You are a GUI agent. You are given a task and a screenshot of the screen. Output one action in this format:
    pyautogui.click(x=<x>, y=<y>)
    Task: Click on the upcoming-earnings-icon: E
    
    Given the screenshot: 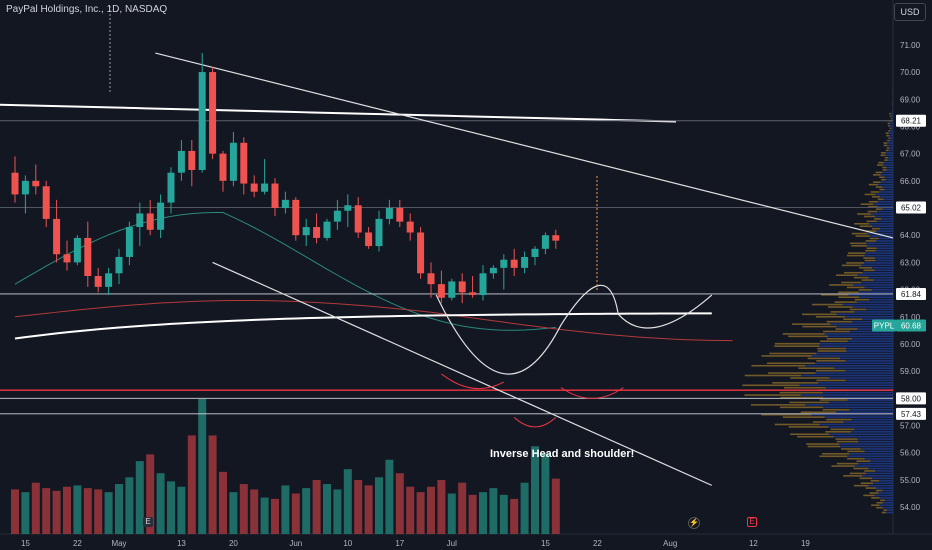 What is the action you would take?
    pyautogui.click(x=752, y=522)
    